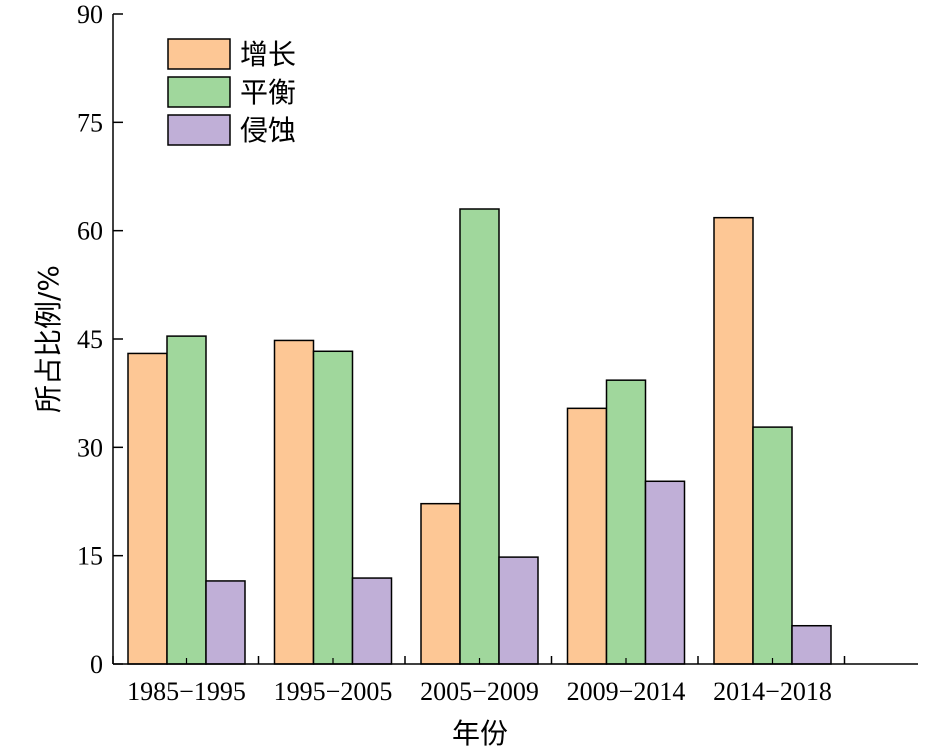 Image resolution: width=945 pixels, height=752 pixels. I want to click on y-tick-label: 30, so click(90, 447).